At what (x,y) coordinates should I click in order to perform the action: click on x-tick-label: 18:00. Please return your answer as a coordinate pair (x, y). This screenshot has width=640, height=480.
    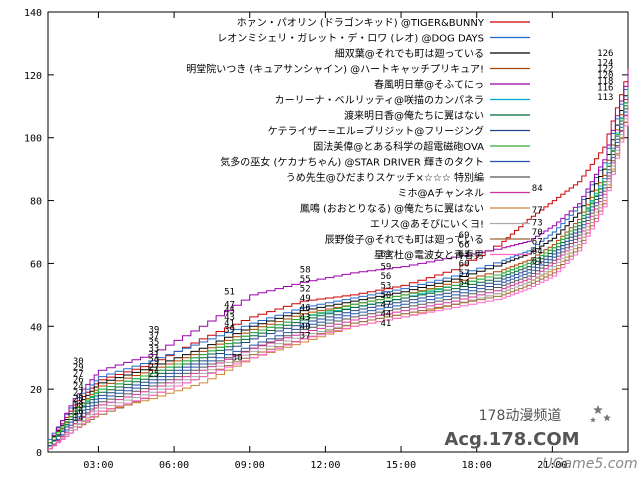
    Looking at the image, I should click on (477, 465).